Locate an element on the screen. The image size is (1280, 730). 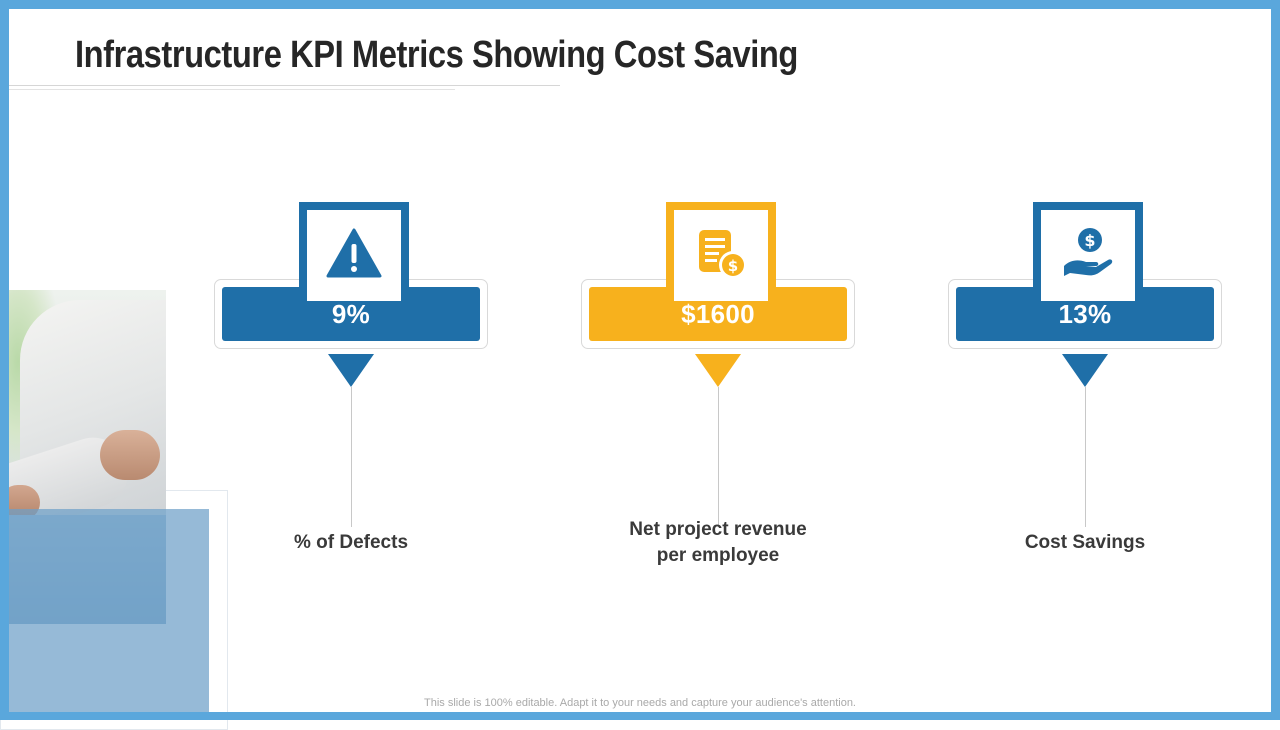
kpi-value: 9% is located at coordinates (351, 313).